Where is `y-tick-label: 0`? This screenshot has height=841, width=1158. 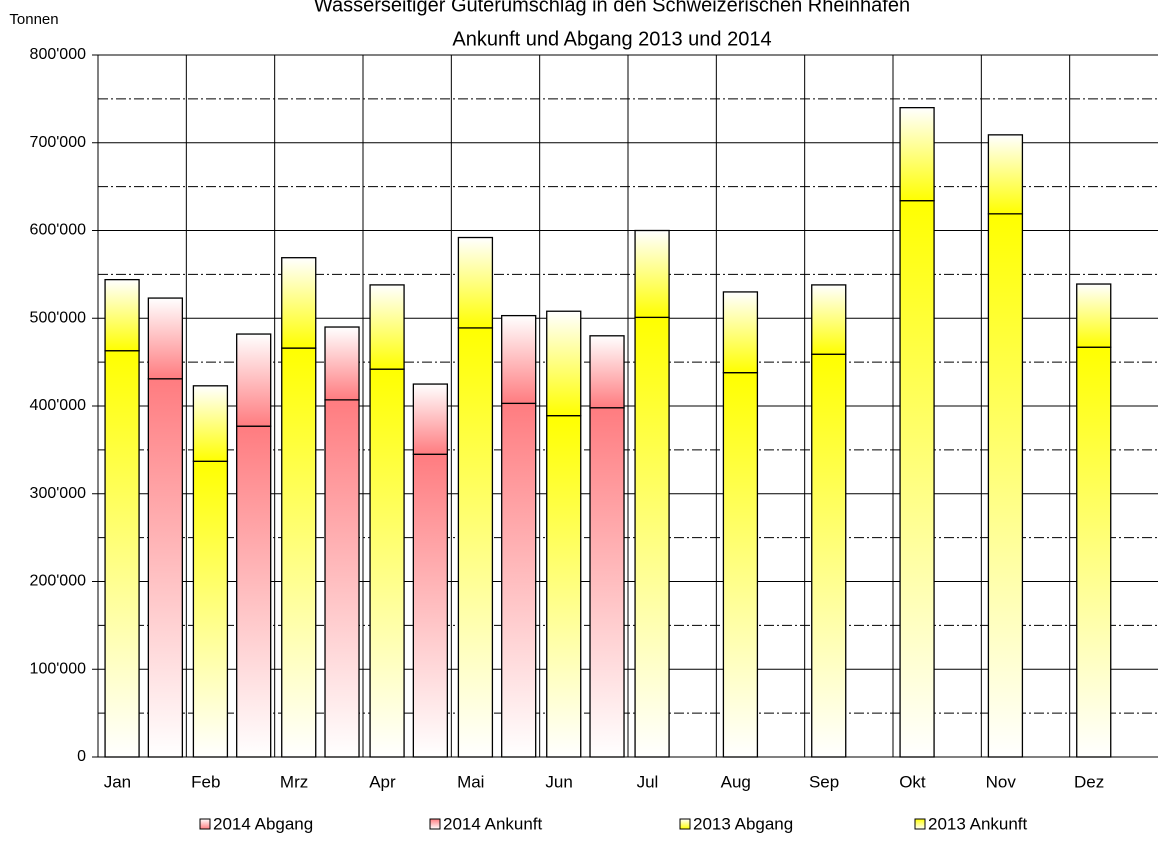 y-tick-label: 0 is located at coordinates (81, 756).